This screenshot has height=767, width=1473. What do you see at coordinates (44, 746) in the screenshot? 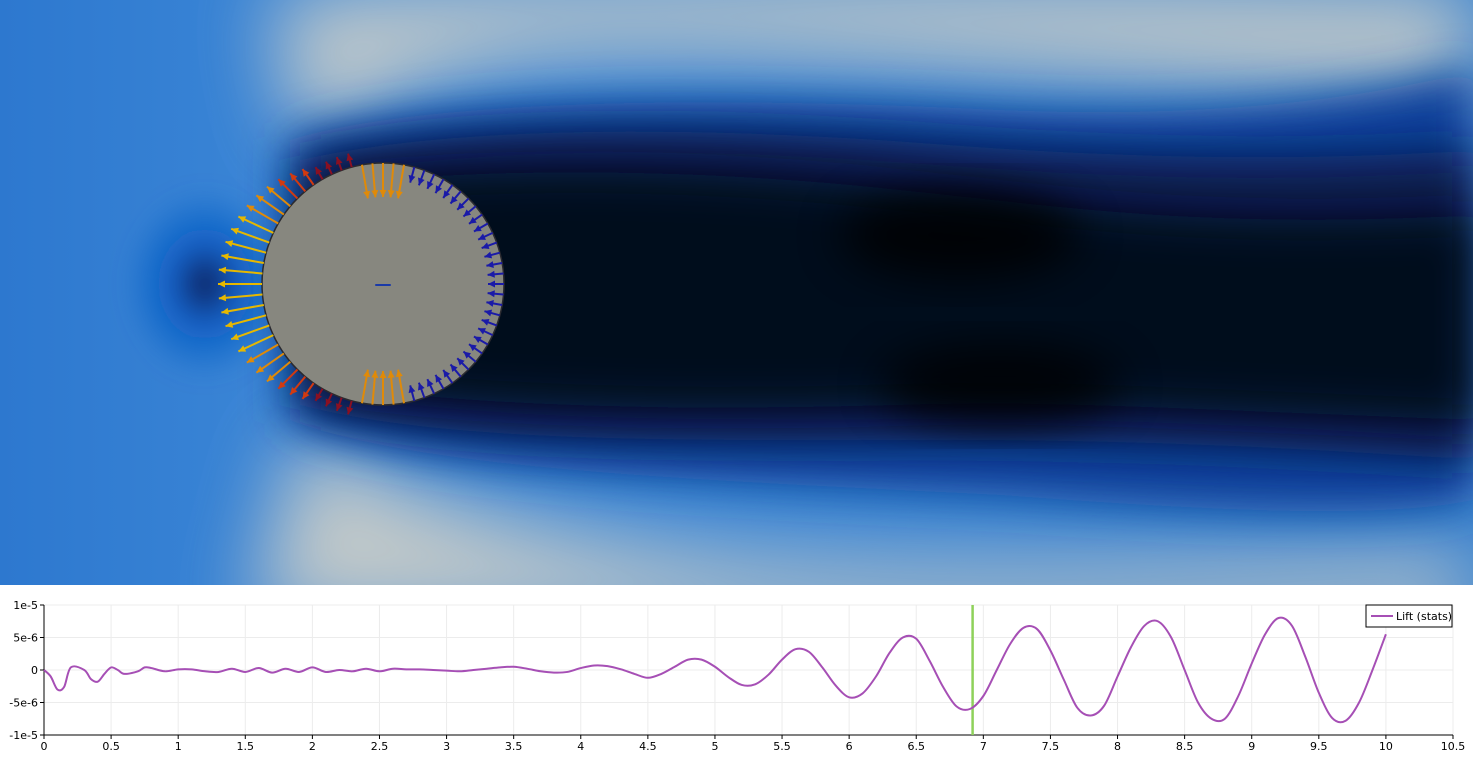
I see `x-tick-label: 0` at bounding box center [44, 746].